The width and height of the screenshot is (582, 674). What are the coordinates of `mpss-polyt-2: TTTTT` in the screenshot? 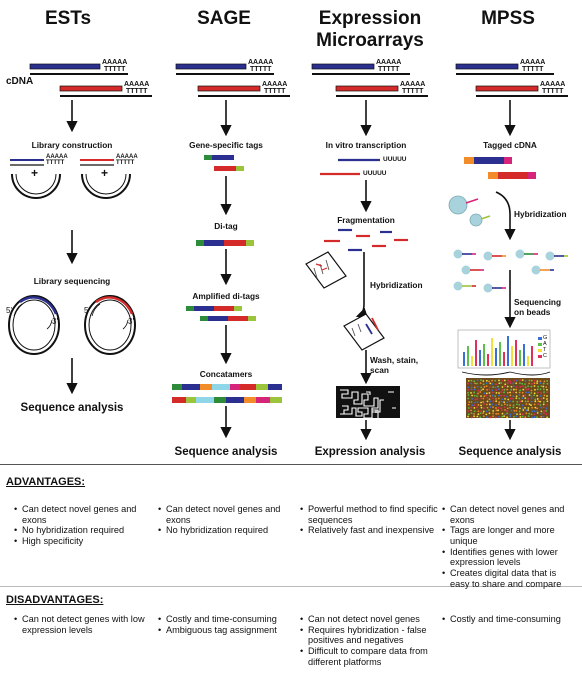 It's located at (553, 91).